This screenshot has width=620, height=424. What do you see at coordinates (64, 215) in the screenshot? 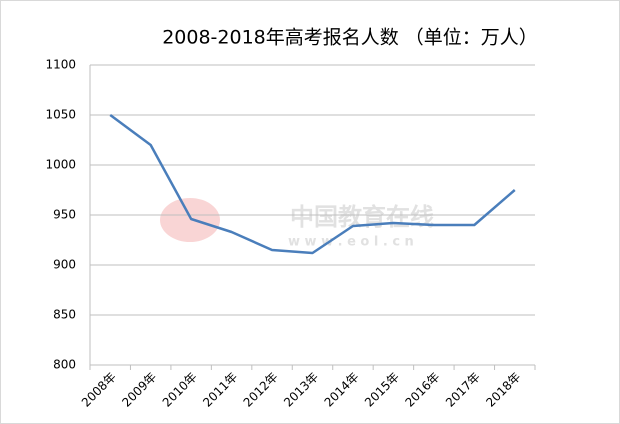
I see `y-tick-label: 950` at bounding box center [64, 215].